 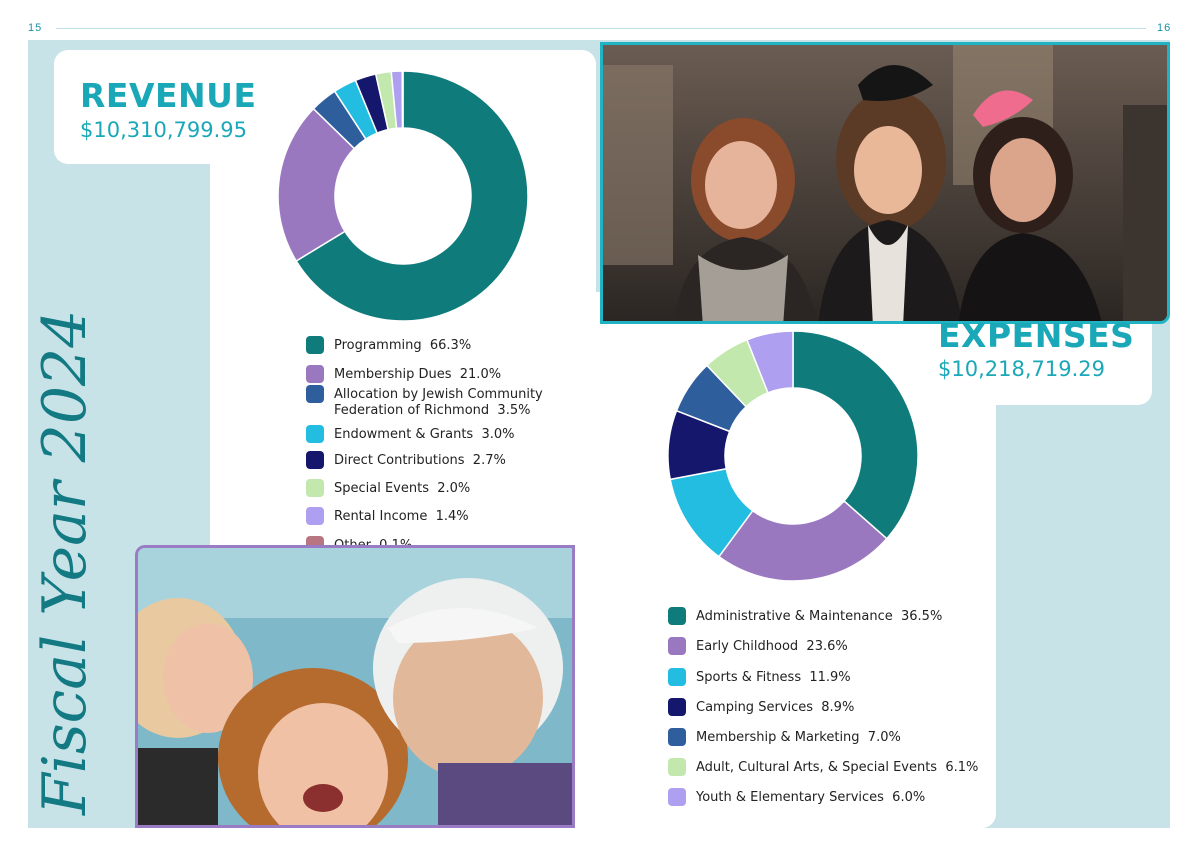 I want to click on revenue-legend-item: Membership Dues 21.0%, so click(x=431, y=374).